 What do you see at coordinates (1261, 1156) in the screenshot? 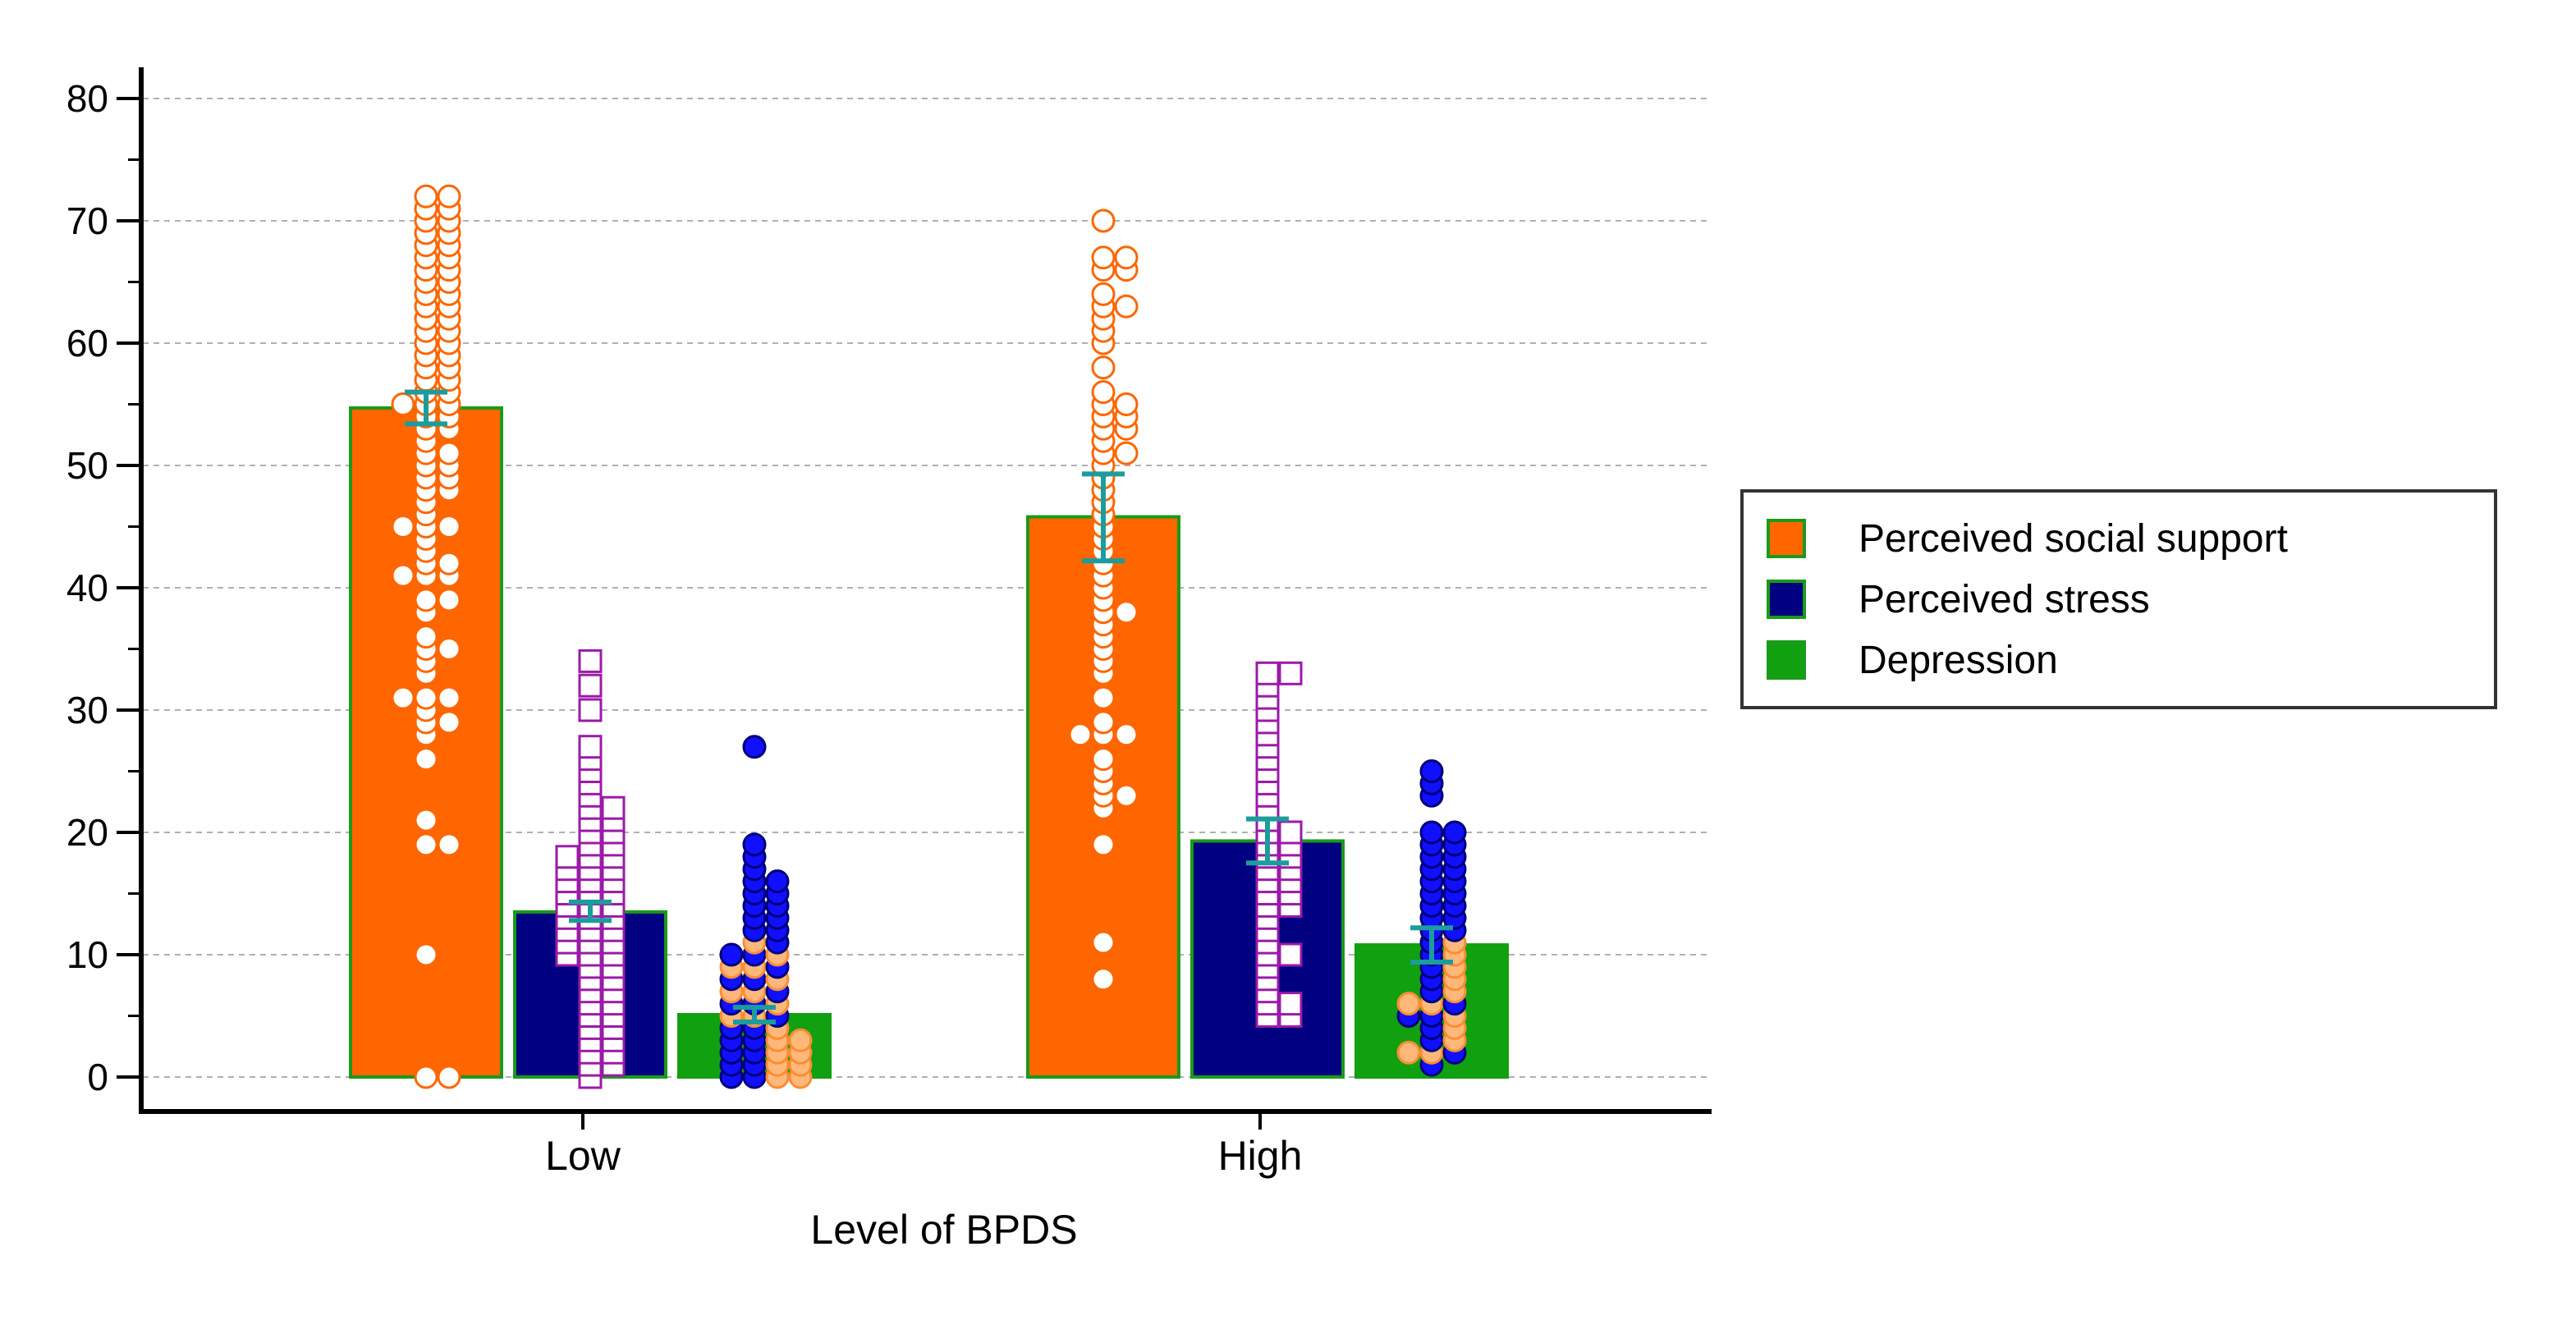
I see `x-tick-label-high: High` at bounding box center [1261, 1156].